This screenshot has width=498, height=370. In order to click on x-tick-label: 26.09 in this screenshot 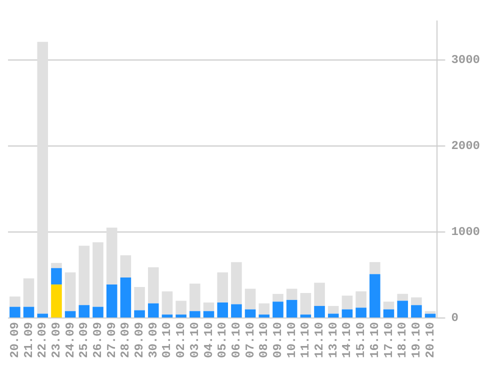, I will do `click(98, 340)`.